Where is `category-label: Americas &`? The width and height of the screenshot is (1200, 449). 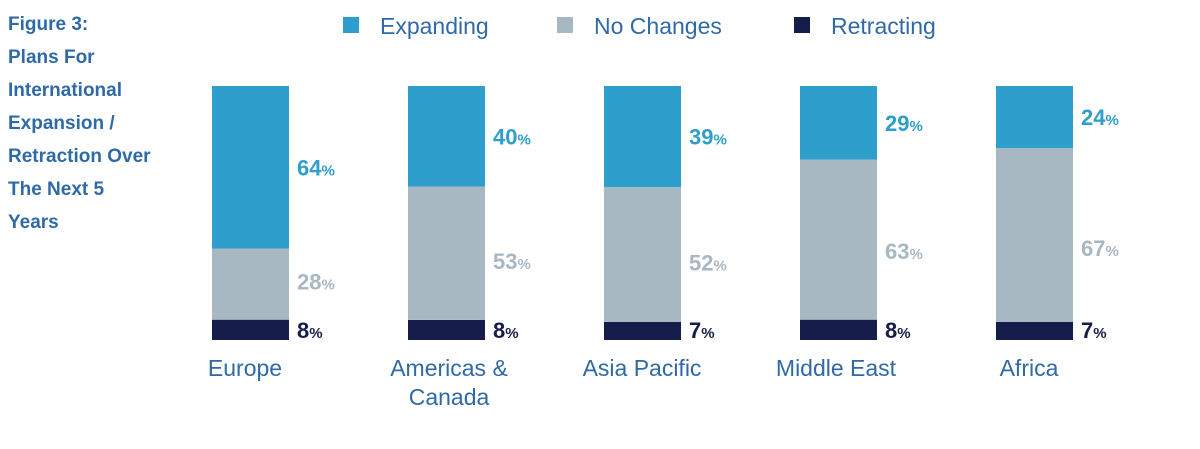 category-label: Americas & is located at coordinates (449, 368).